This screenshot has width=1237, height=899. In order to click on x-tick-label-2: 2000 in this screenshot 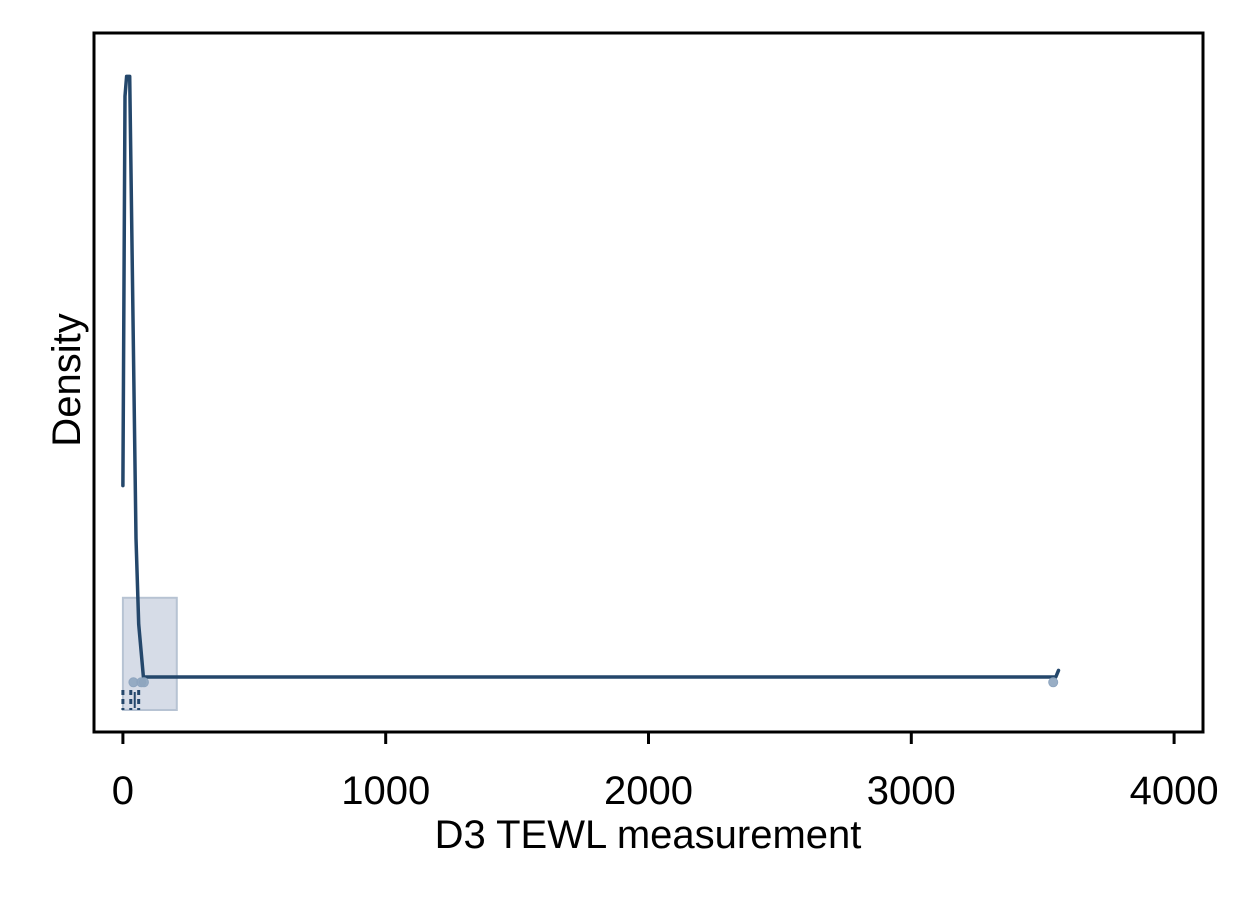, I will do `click(648, 791)`.